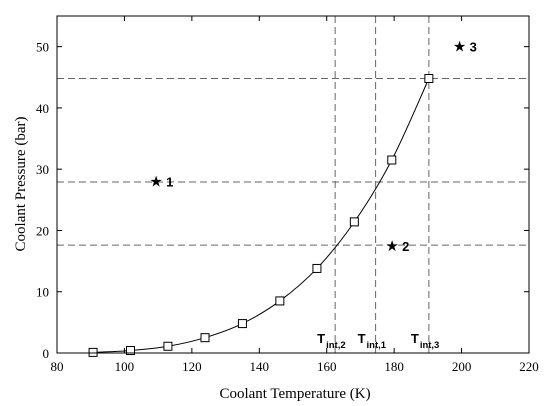 Image resolution: width=550 pixels, height=406 pixels. What do you see at coordinates (425, 341) in the screenshot?
I see `temperature-marker-label: Tint,3` at bounding box center [425, 341].